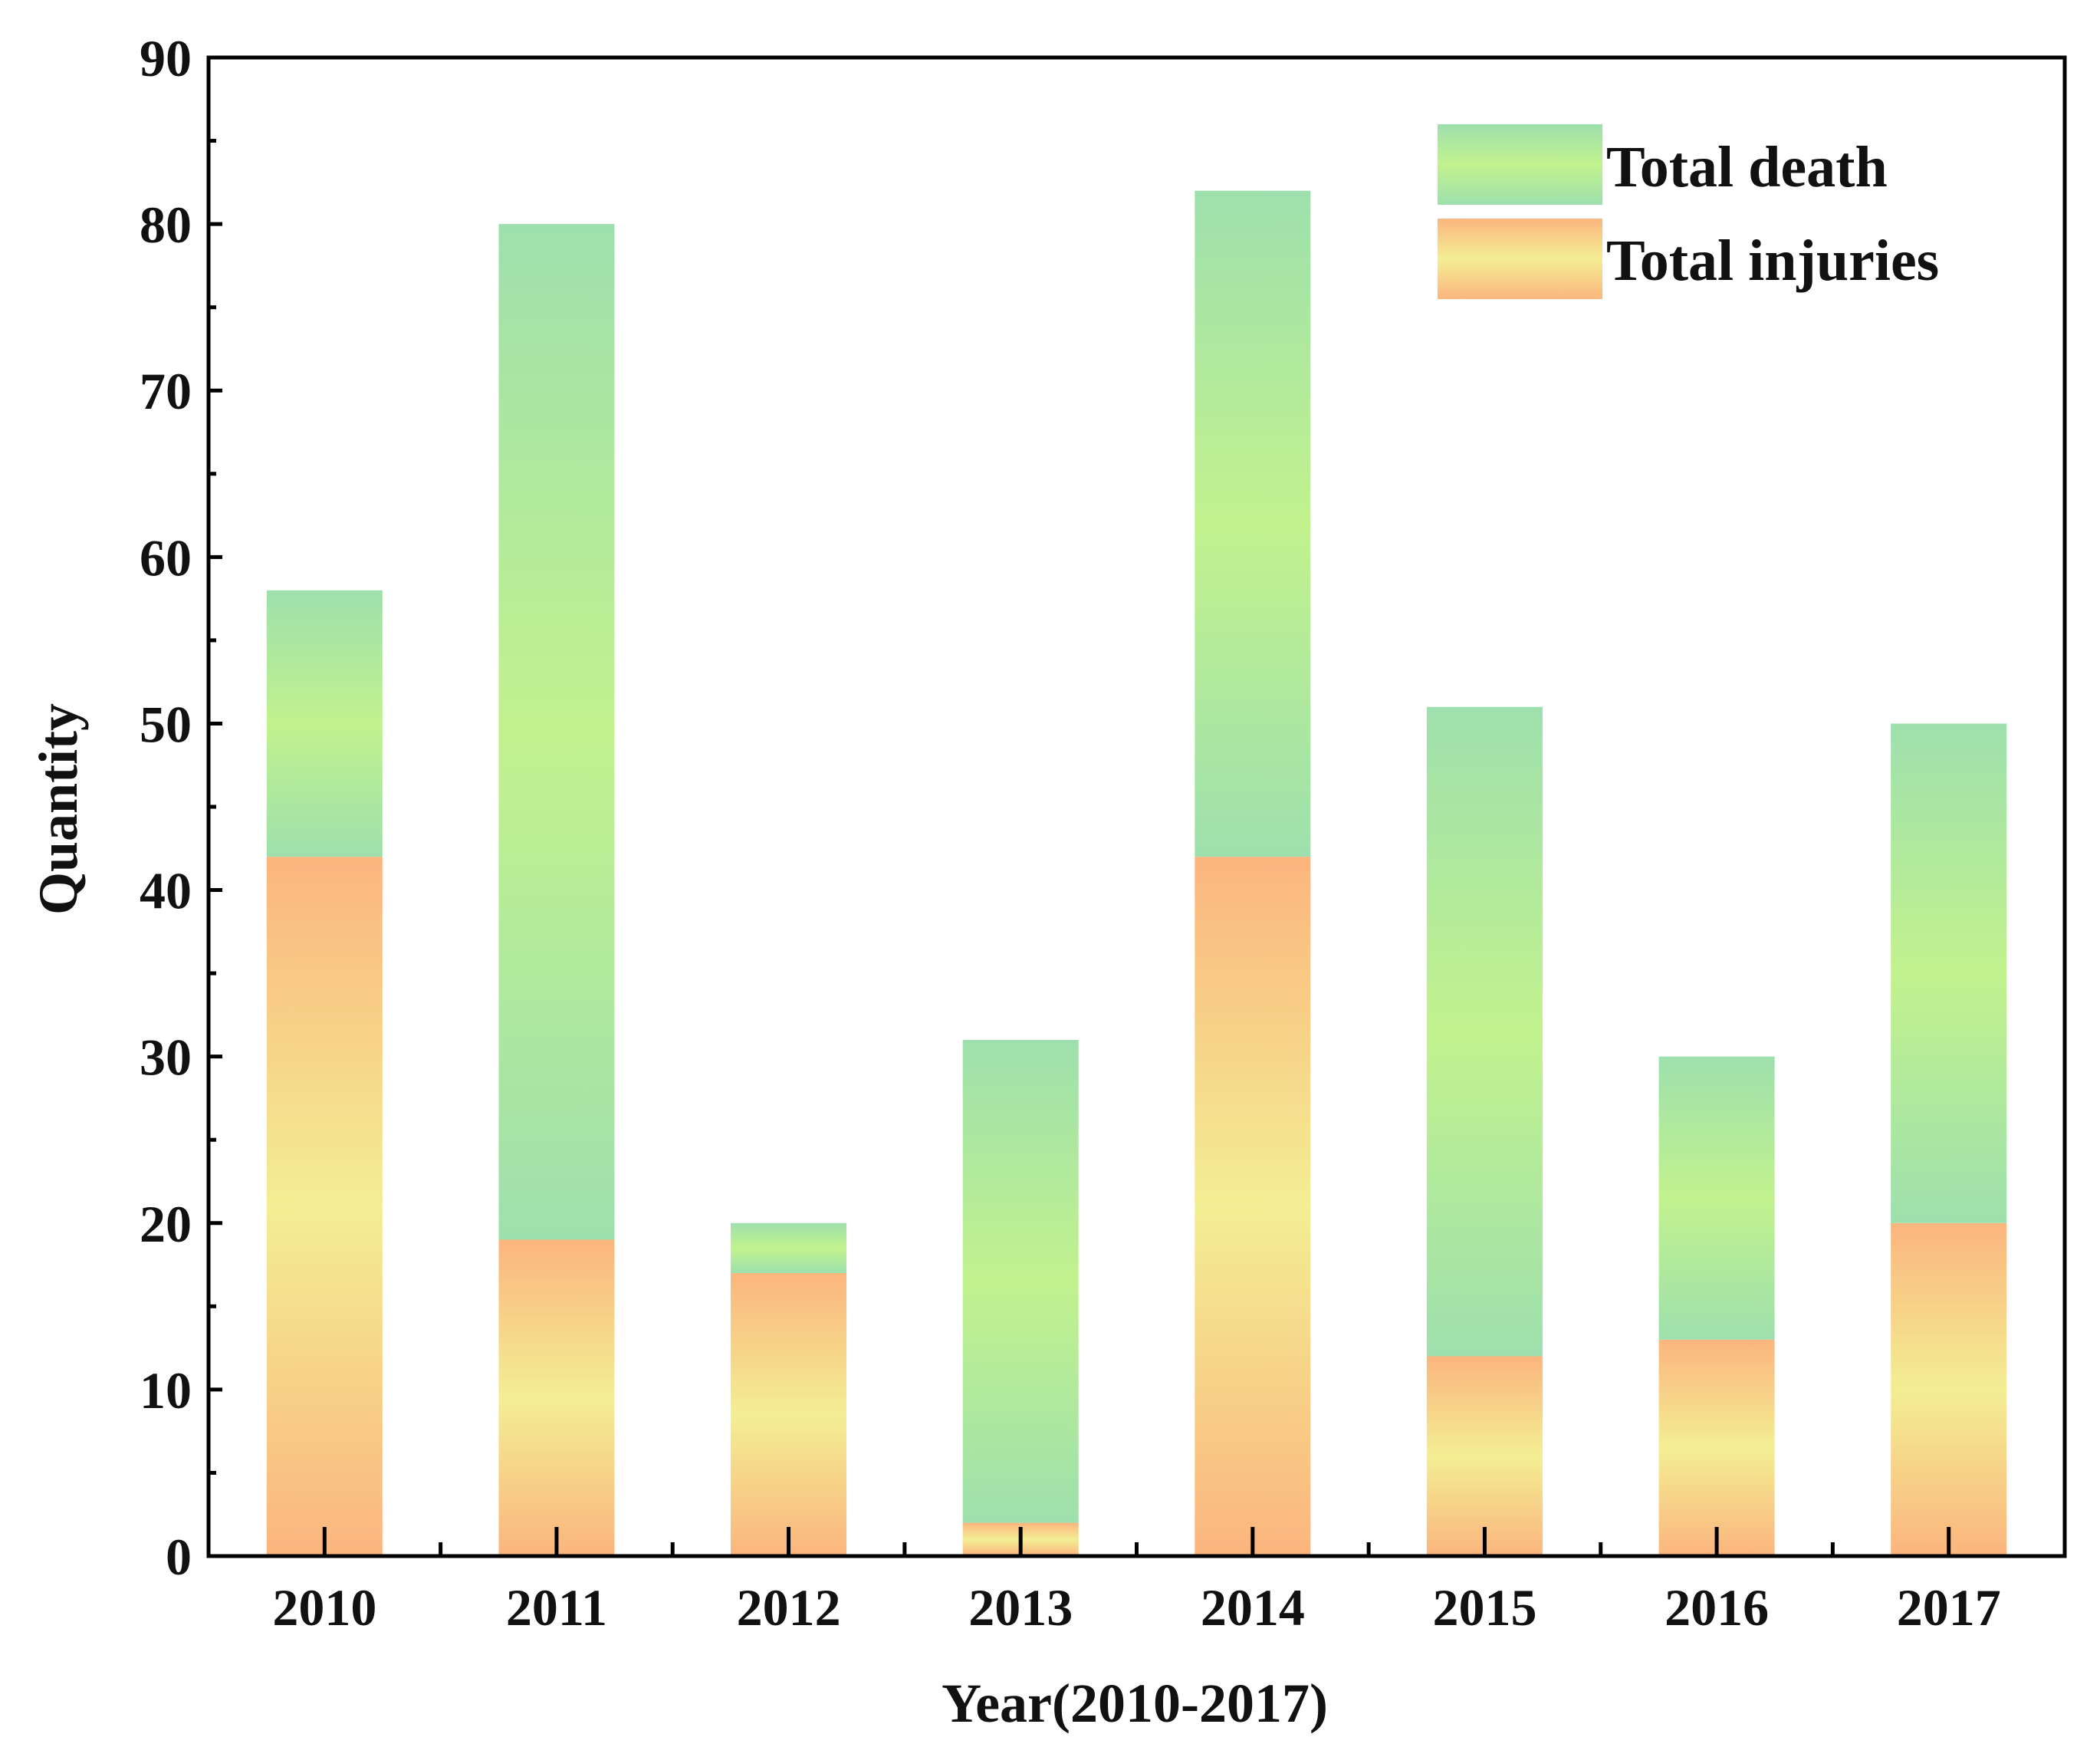 The height and width of the screenshot is (1757, 2100). What do you see at coordinates (1484, 1608) in the screenshot?
I see `x-tick-label-2015: 2015` at bounding box center [1484, 1608].